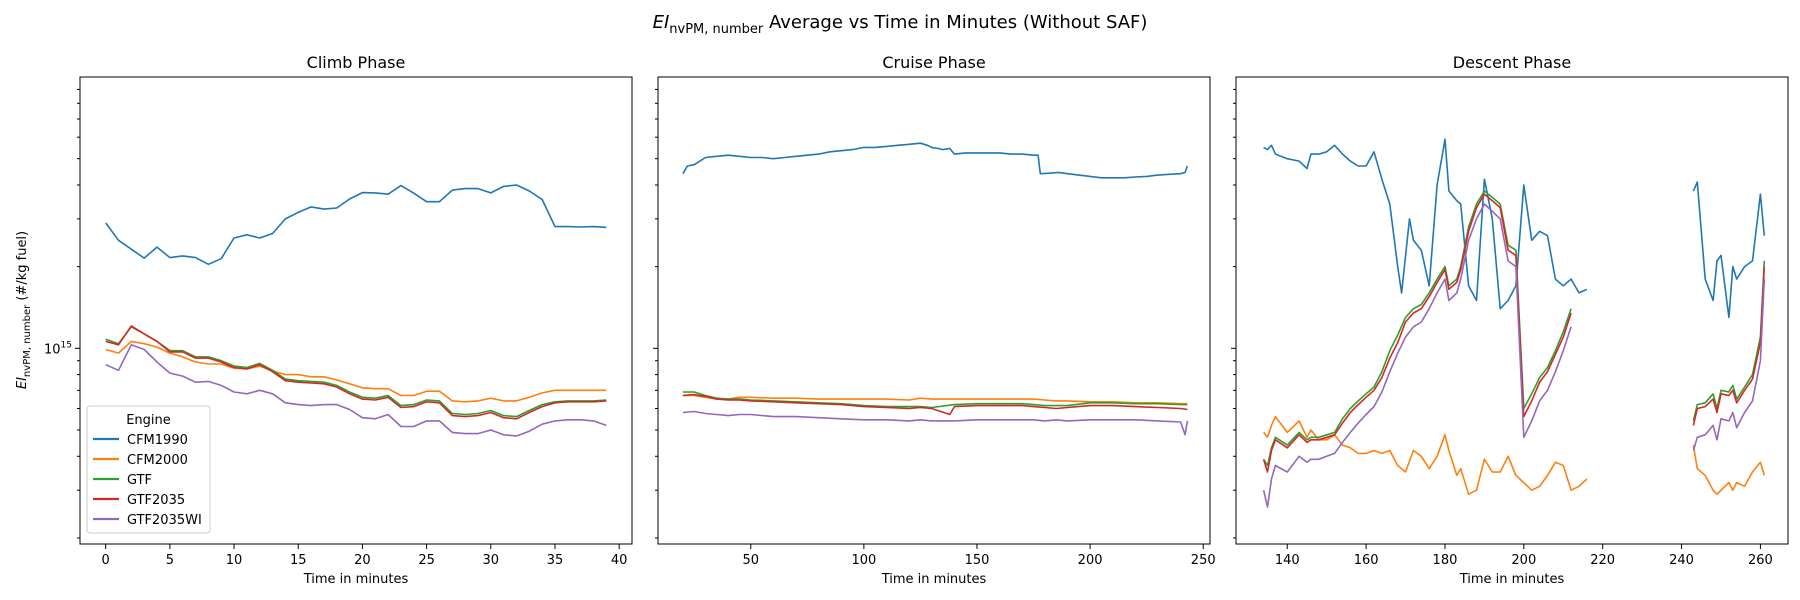  I want to click on descent-phase-title: Descent Phase, so click(1512, 62).